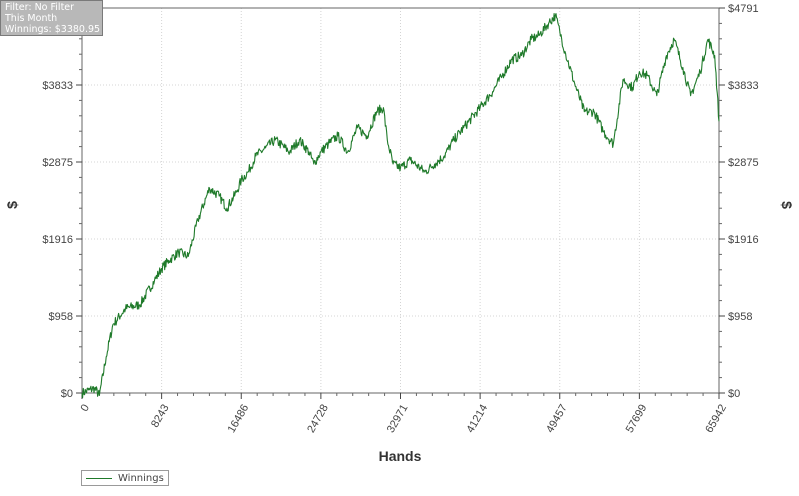 The width and height of the screenshot is (799, 496). I want to click on y-tick-label-right: $4791, so click(743, 9).